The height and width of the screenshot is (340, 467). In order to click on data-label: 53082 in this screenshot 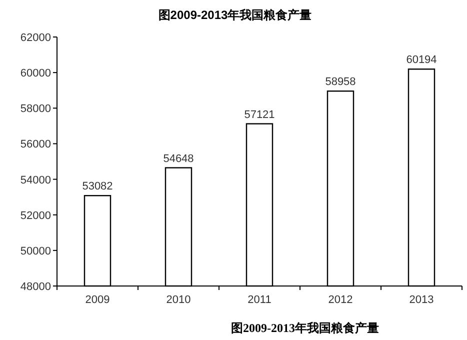, I will do `click(97, 186)`.